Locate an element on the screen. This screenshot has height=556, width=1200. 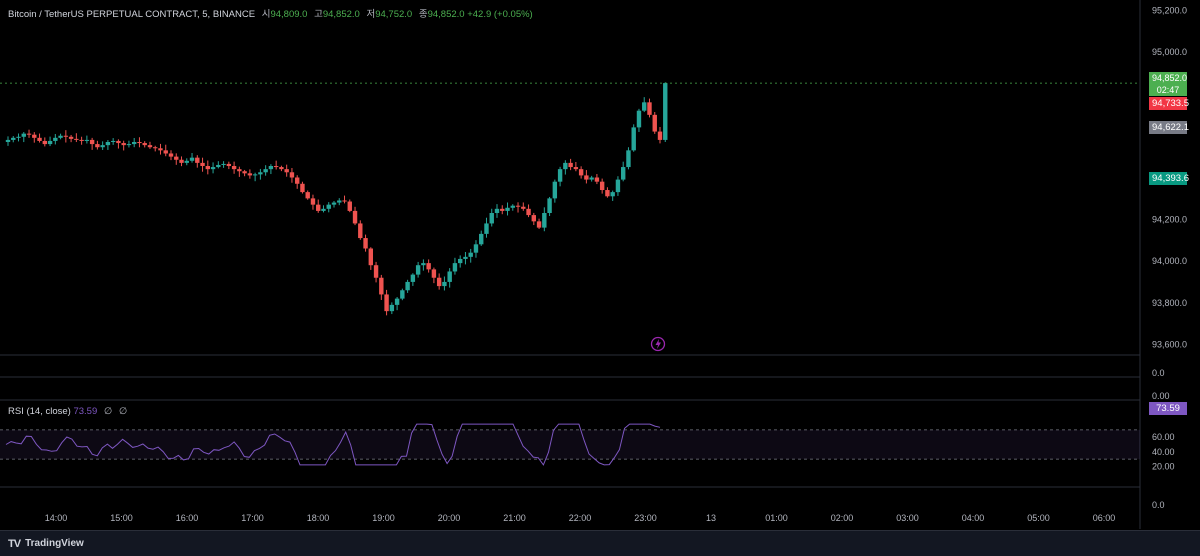
tradingview-logo: TV TradingView is located at coordinates (46, 544).